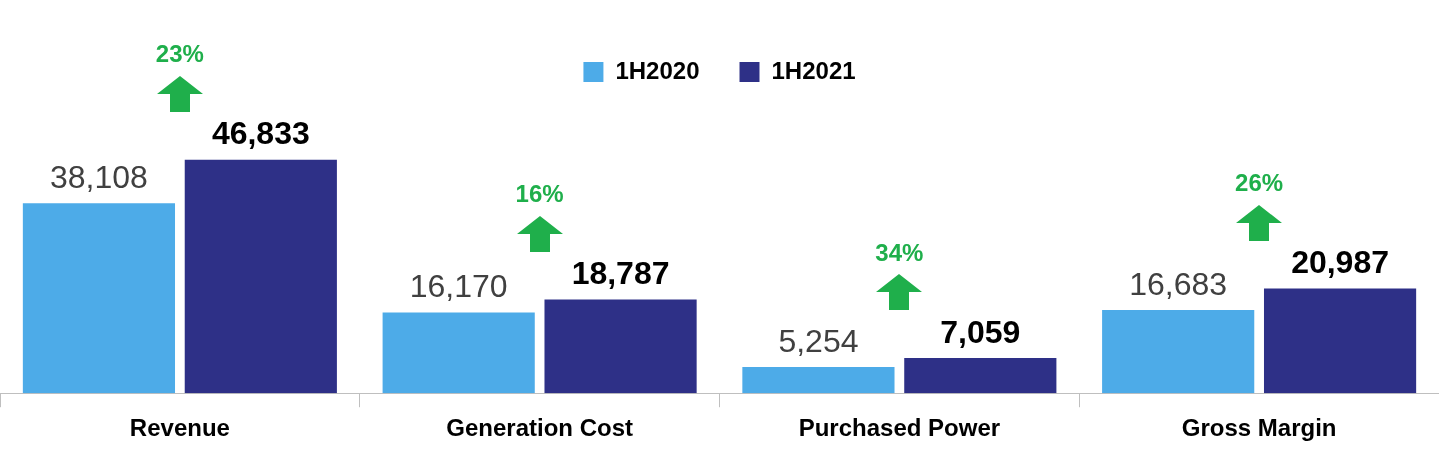 Image resolution: width=1439 pixels, height=462 pixels. I want to click on x-tick-label: Generation Cost, so click(539, 428).